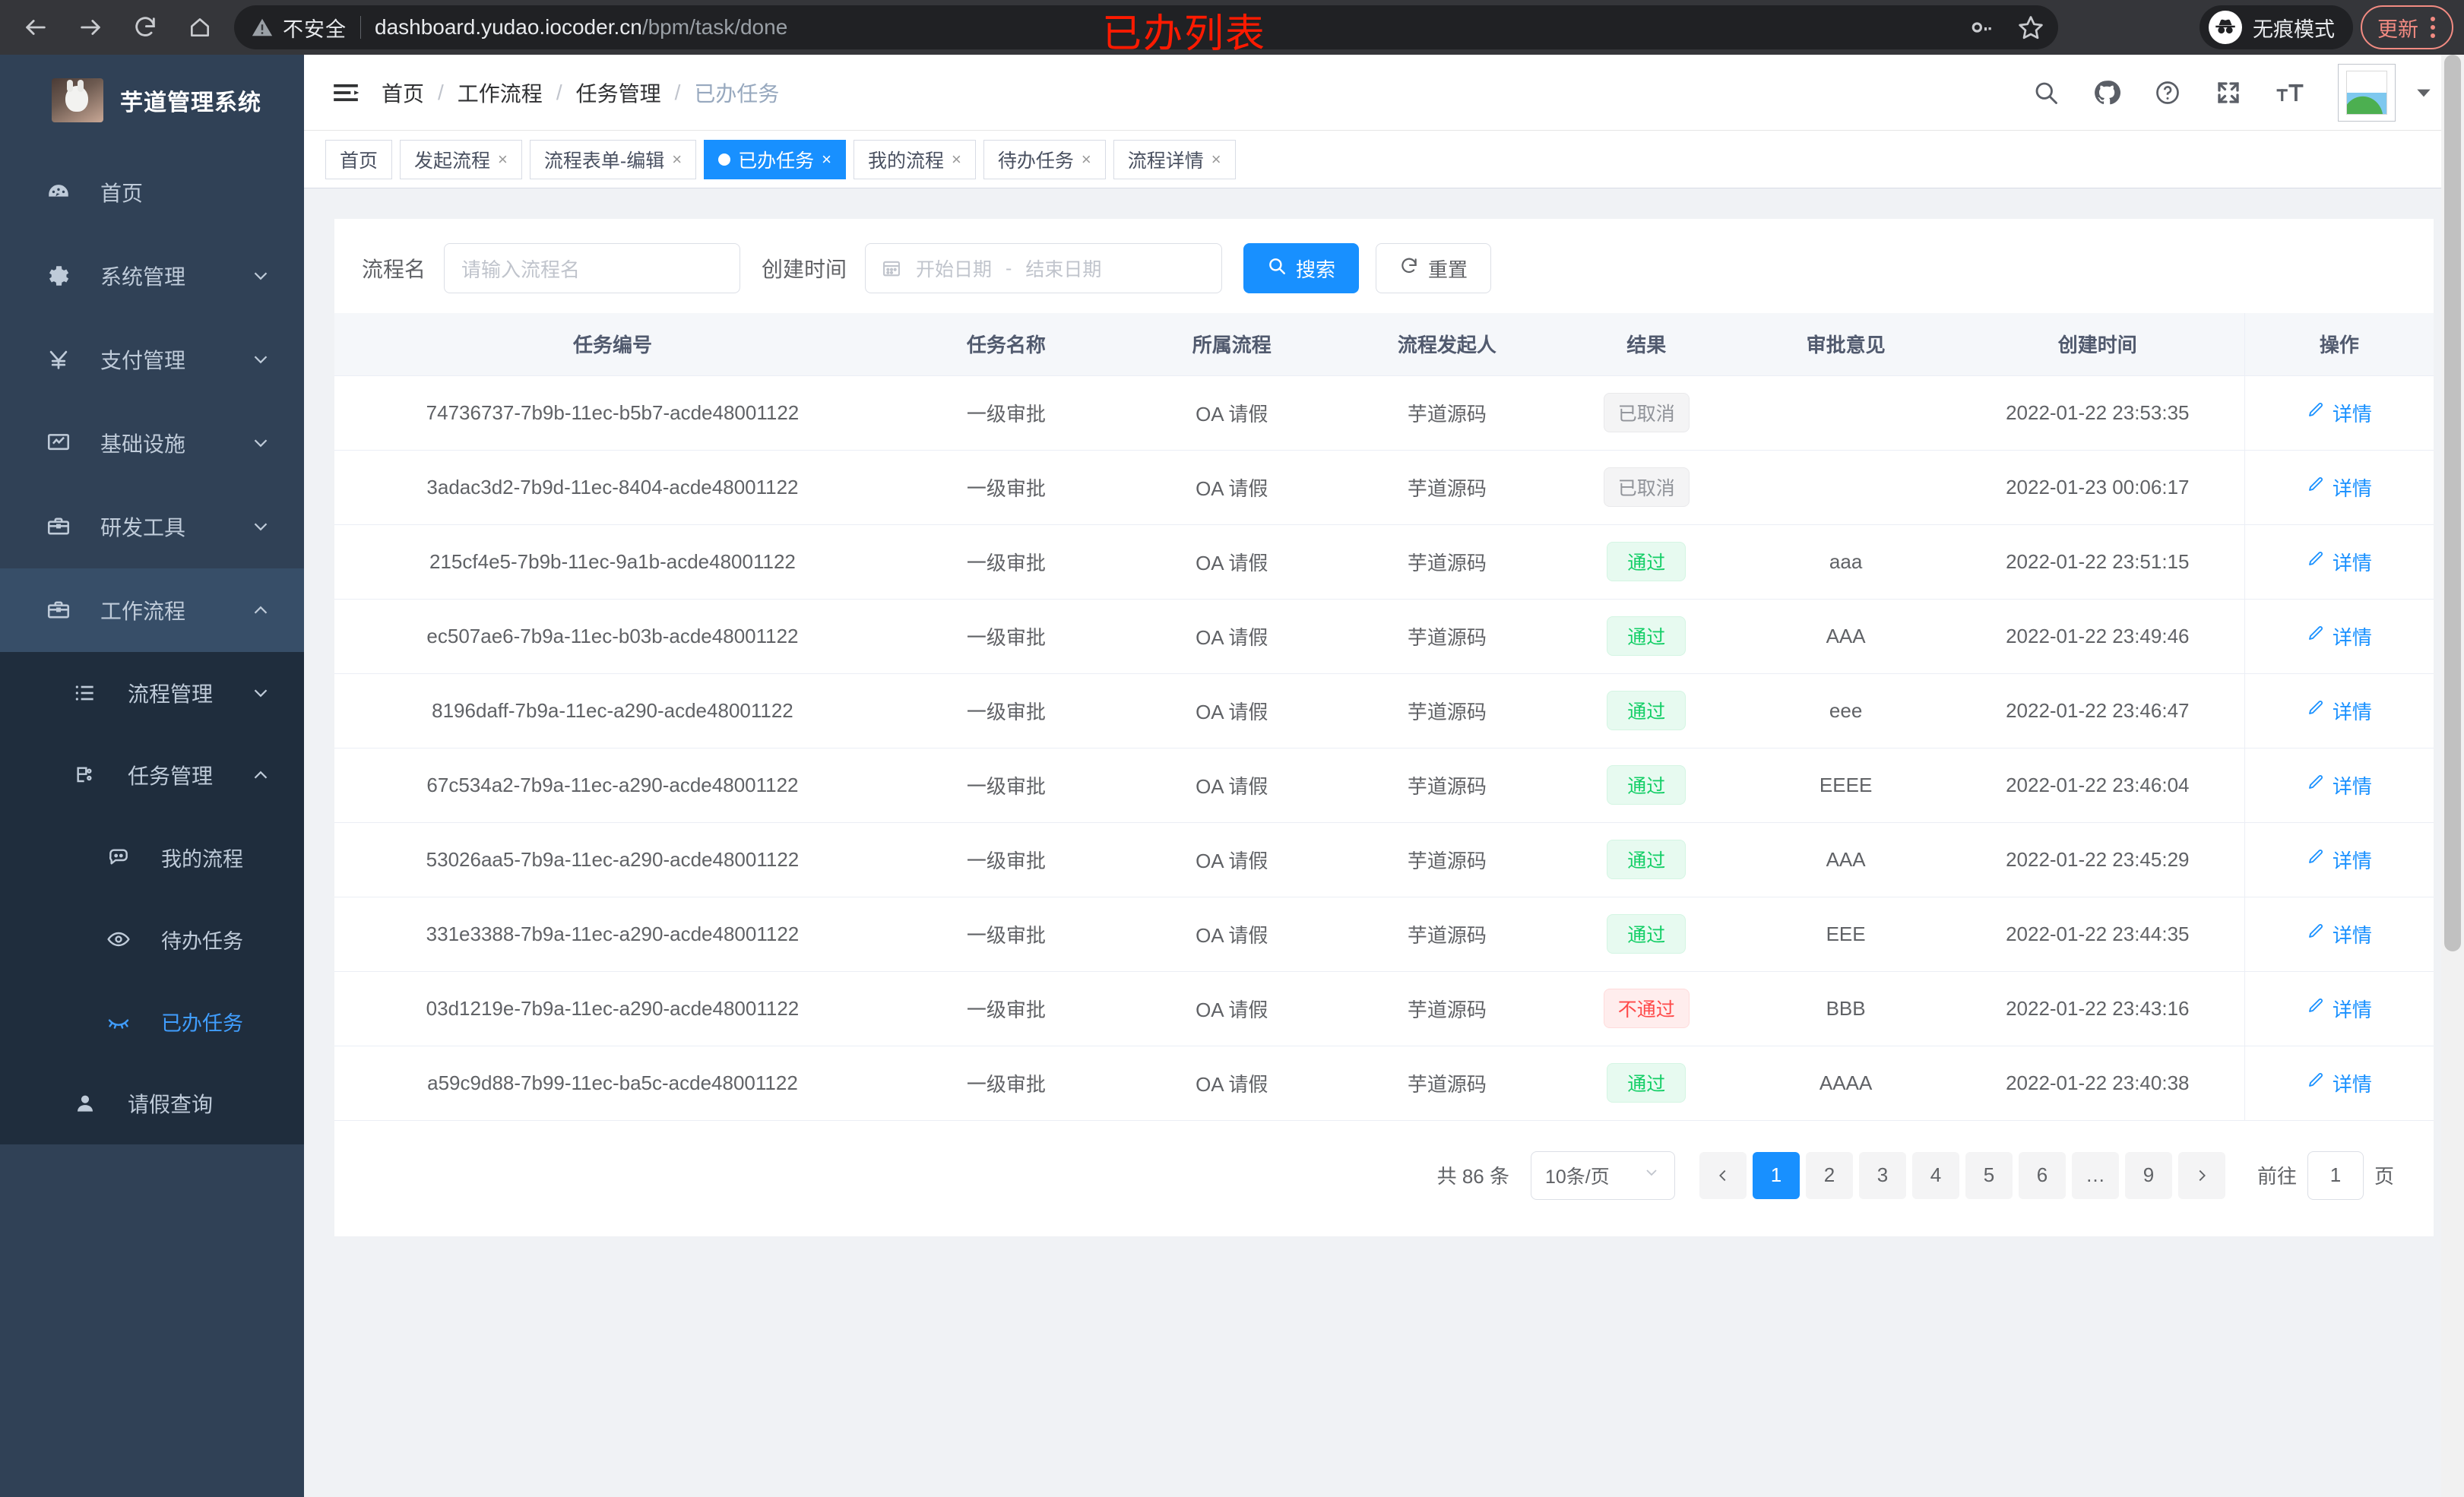  What do you see at coordinates (90, 28) in the screenshot?
I see `forward-button` at bounding box center [90, 28].